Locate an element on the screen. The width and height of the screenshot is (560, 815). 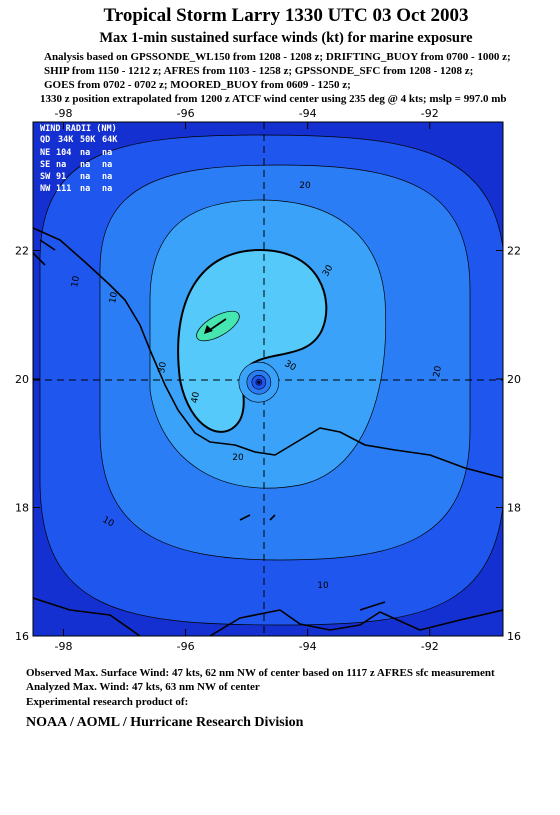
radii-cell: NE is located at coordinates (45, 153).